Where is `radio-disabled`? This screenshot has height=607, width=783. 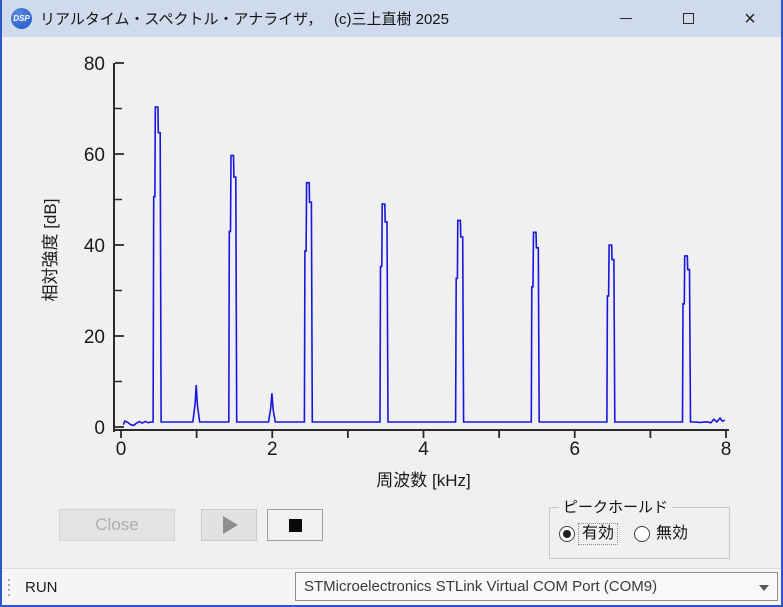 radio-disabled is located at coordinates (642, 534).